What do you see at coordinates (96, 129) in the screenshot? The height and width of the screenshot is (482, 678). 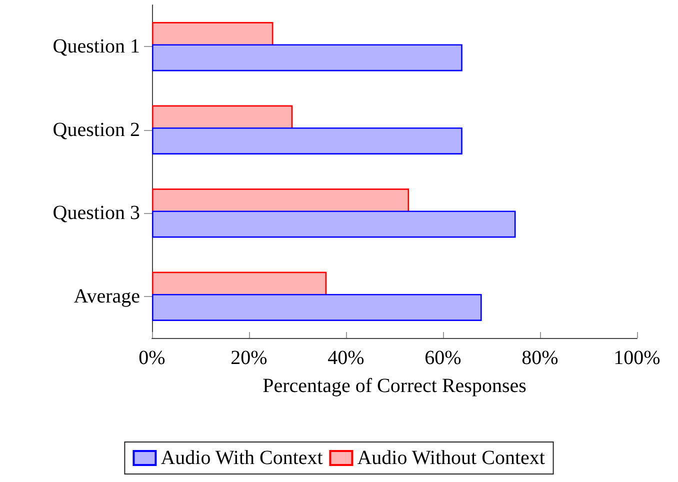 I see `y-tick-label: Question 2` at bounding box center [96, 129].